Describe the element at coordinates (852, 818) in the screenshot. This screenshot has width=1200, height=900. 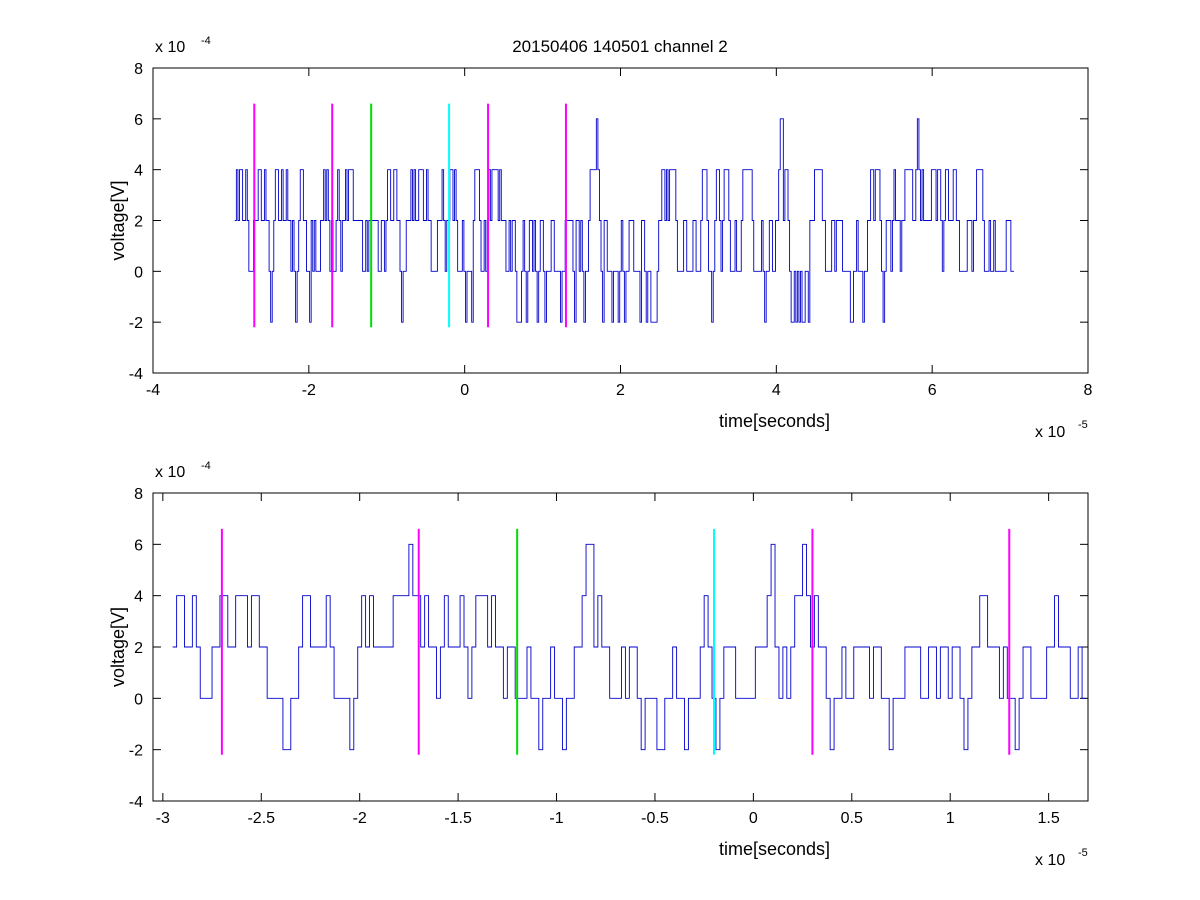
I see `x-tick-label: 0.5` at that location.